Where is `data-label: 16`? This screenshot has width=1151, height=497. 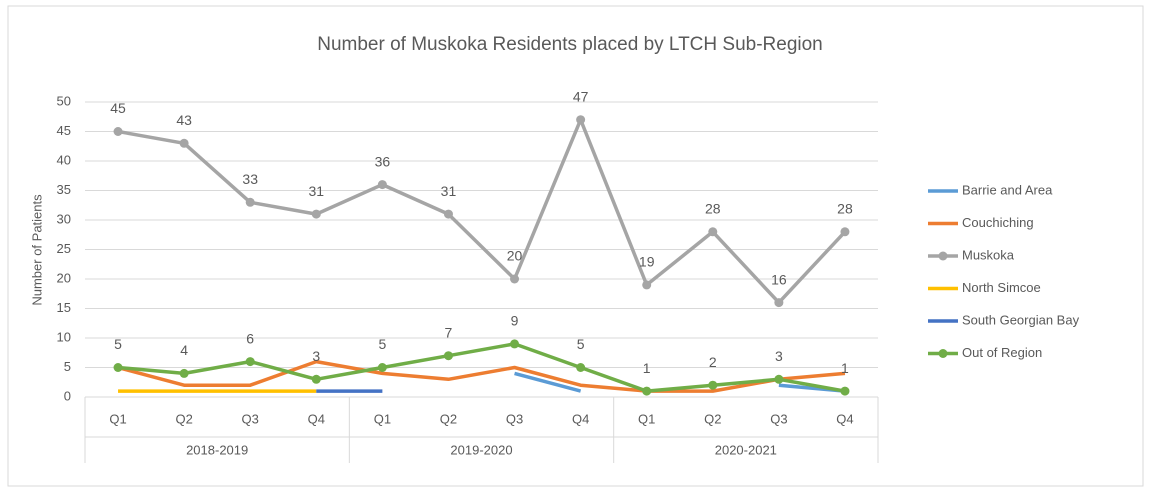 data-label: 16 is located at coordinates (779, 279).